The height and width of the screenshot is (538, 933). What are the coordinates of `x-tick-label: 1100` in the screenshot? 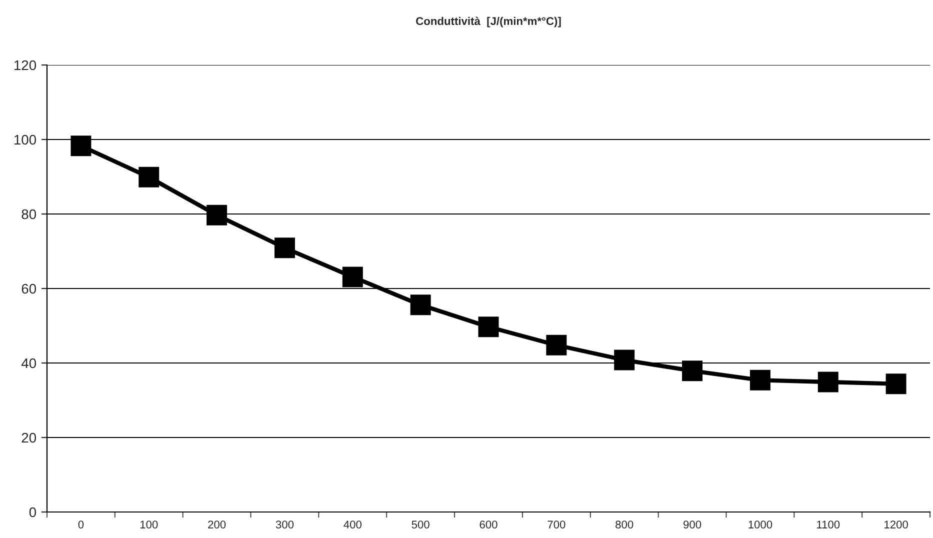 It's located at (828, 524).